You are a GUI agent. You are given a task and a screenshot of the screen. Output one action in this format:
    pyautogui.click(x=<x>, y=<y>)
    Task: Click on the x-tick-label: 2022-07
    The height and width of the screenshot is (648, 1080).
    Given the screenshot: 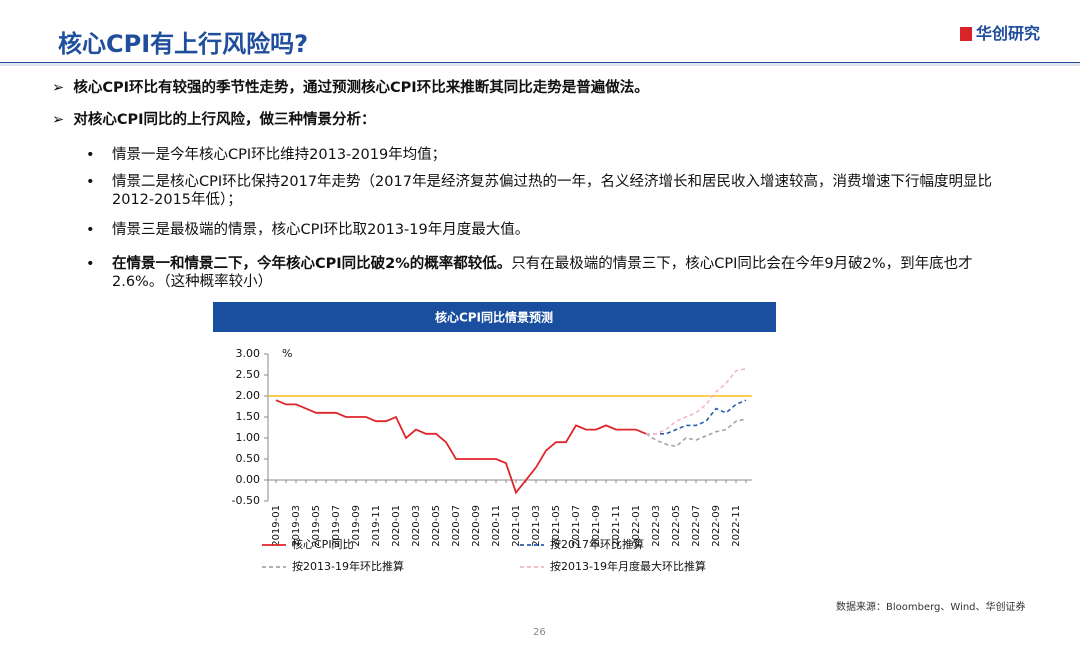 What is the action you would take?
    pyautogui.click(x=696, y=526)
    